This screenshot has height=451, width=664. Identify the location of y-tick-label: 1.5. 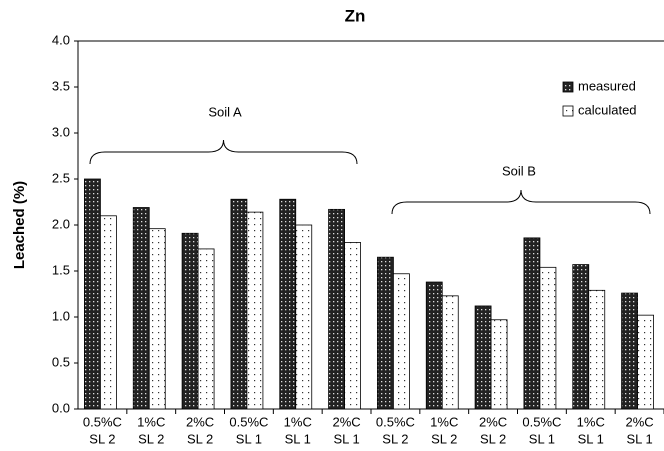
(61, 269).